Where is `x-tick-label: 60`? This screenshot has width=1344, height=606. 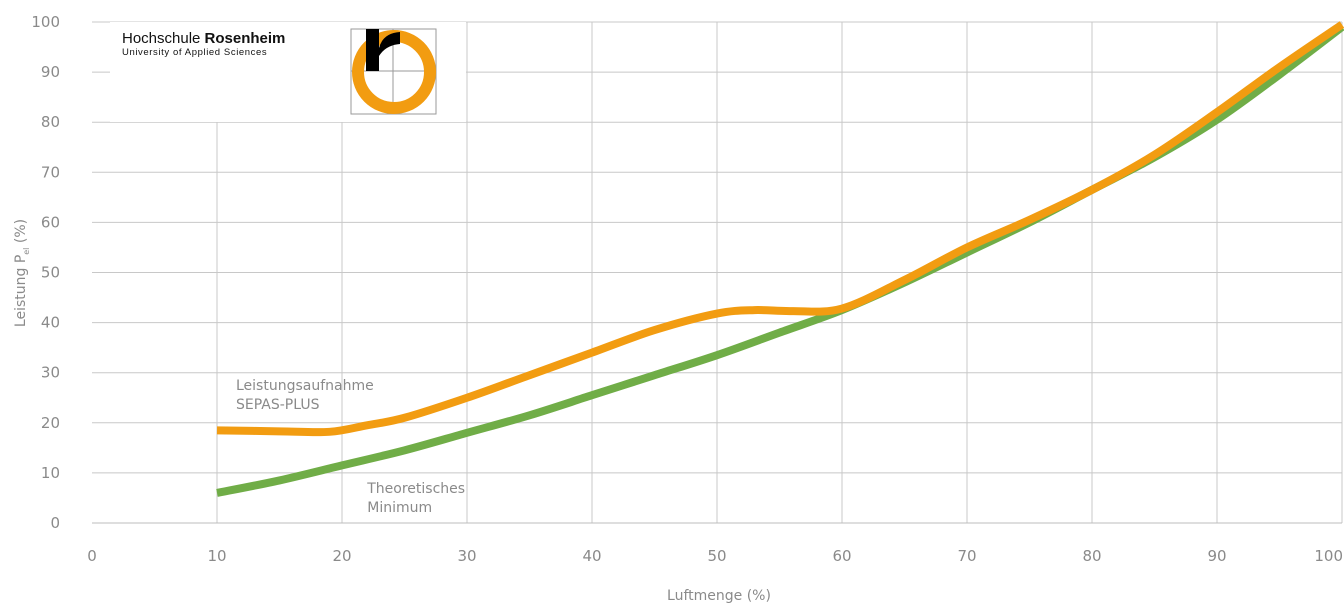
x-tick-label: 60 is located at coordinates (841, 556).